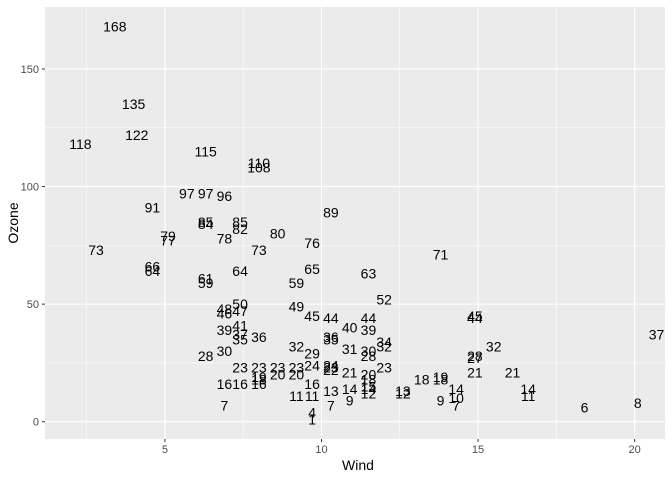 The height and width of the screenshot is (480, 672). Describe the element at coordinates (441, 401) in the screenshot. I see `point-label: 9` at that location.